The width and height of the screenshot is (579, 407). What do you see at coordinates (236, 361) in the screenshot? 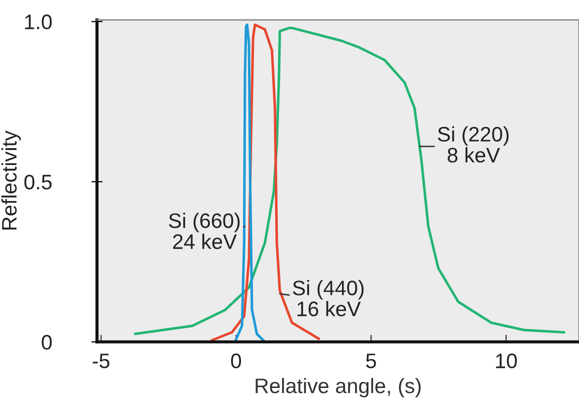
I see `x-tick-label: 0` at bounding box center [236, 361].